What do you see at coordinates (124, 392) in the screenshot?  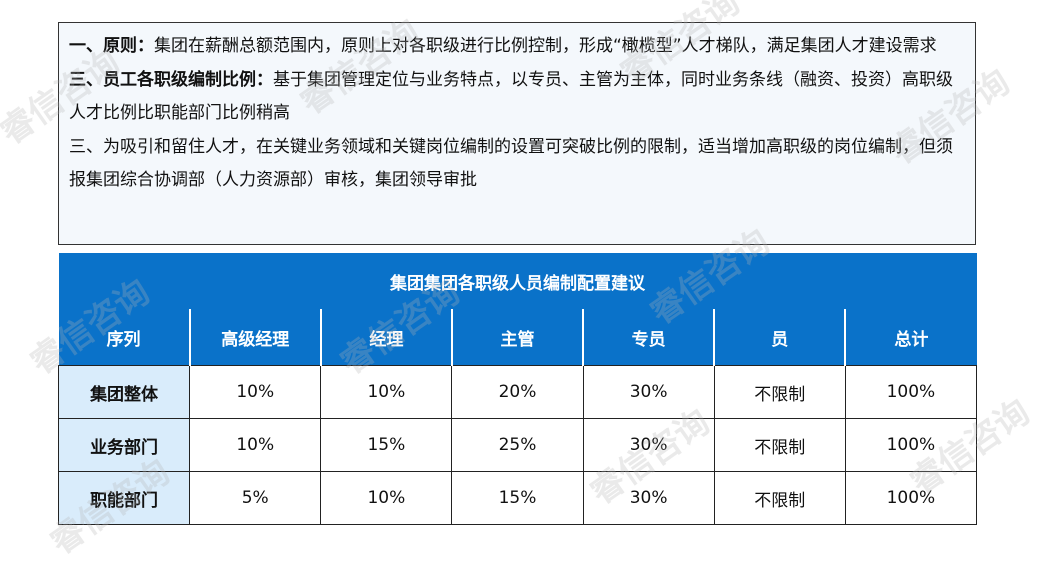 I see `row-label: 集团整体` at bounding box center [124, 392].